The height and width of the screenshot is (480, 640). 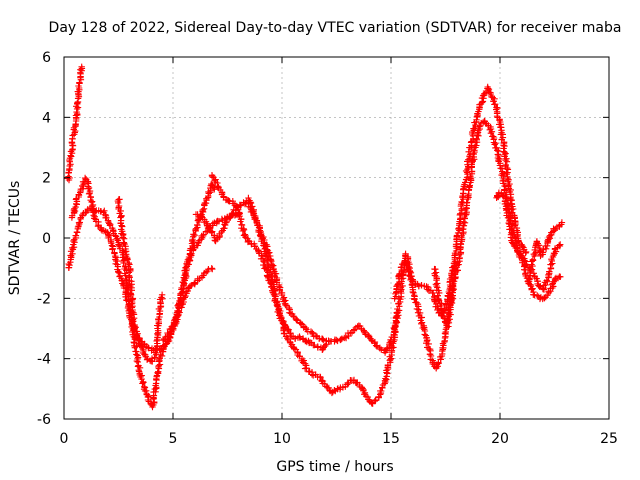 I want to click on y-tick-label: 4, so click(x=46, y=118).